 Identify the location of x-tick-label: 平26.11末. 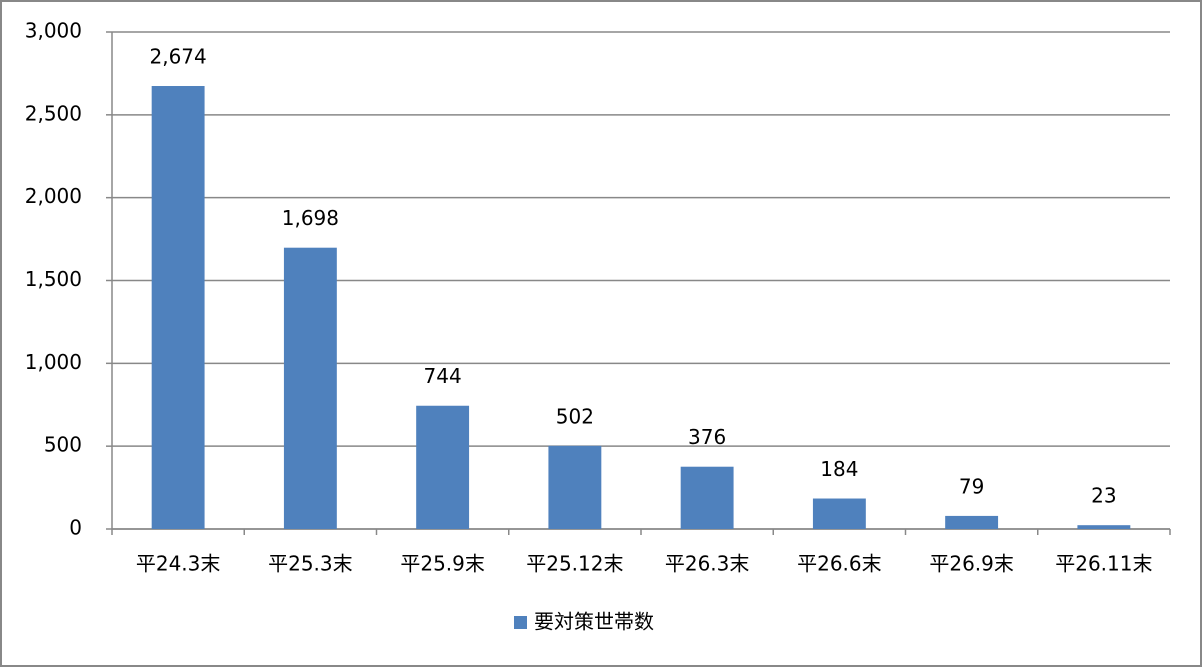
(1103, 564).